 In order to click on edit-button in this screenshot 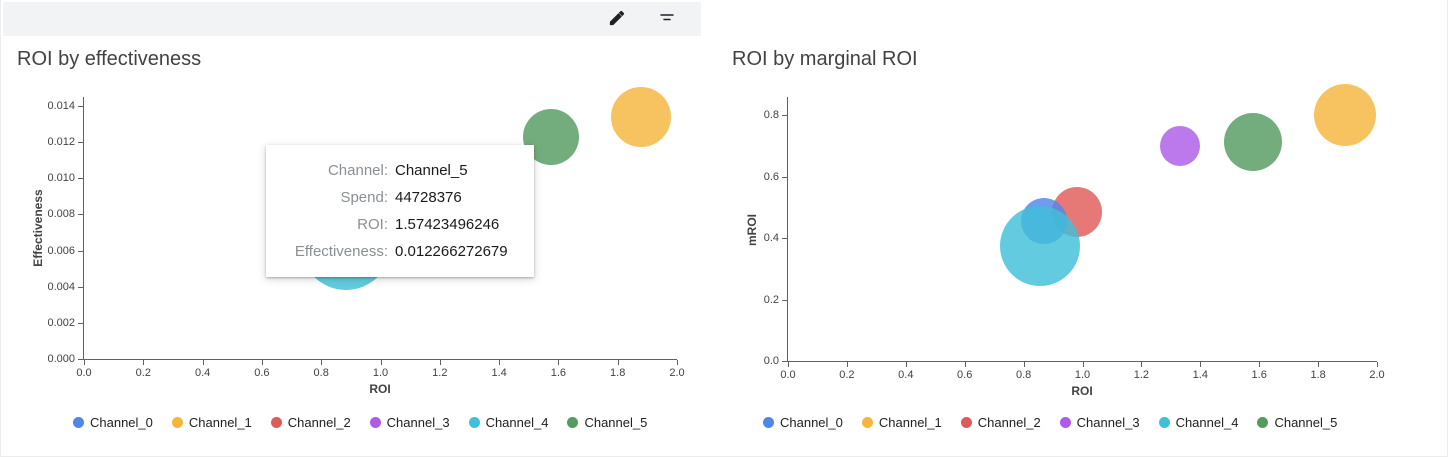, I will do `click(617, 19)`.